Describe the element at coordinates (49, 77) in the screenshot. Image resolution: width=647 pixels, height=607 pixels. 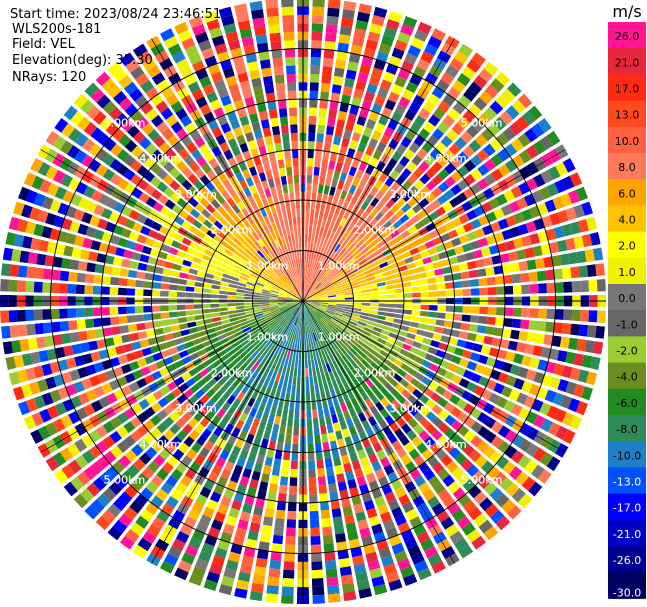
I see `nrays: NRays: 120` at that location.